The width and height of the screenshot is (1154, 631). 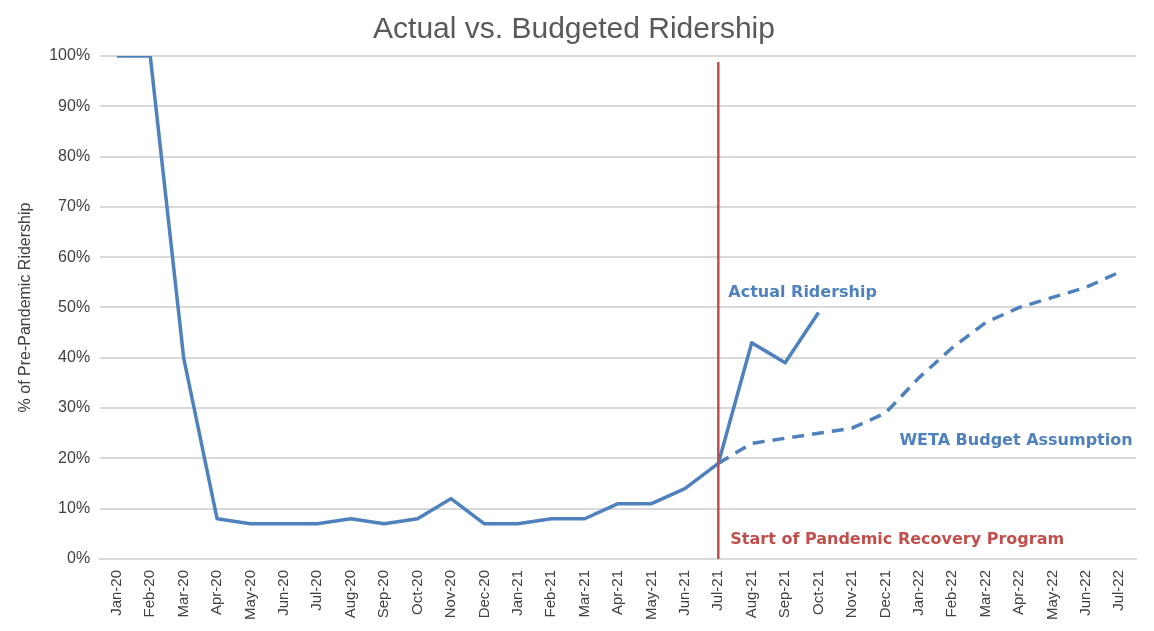 I want to click on x-tick-label: Mar-20, so click(x=182, y=593).